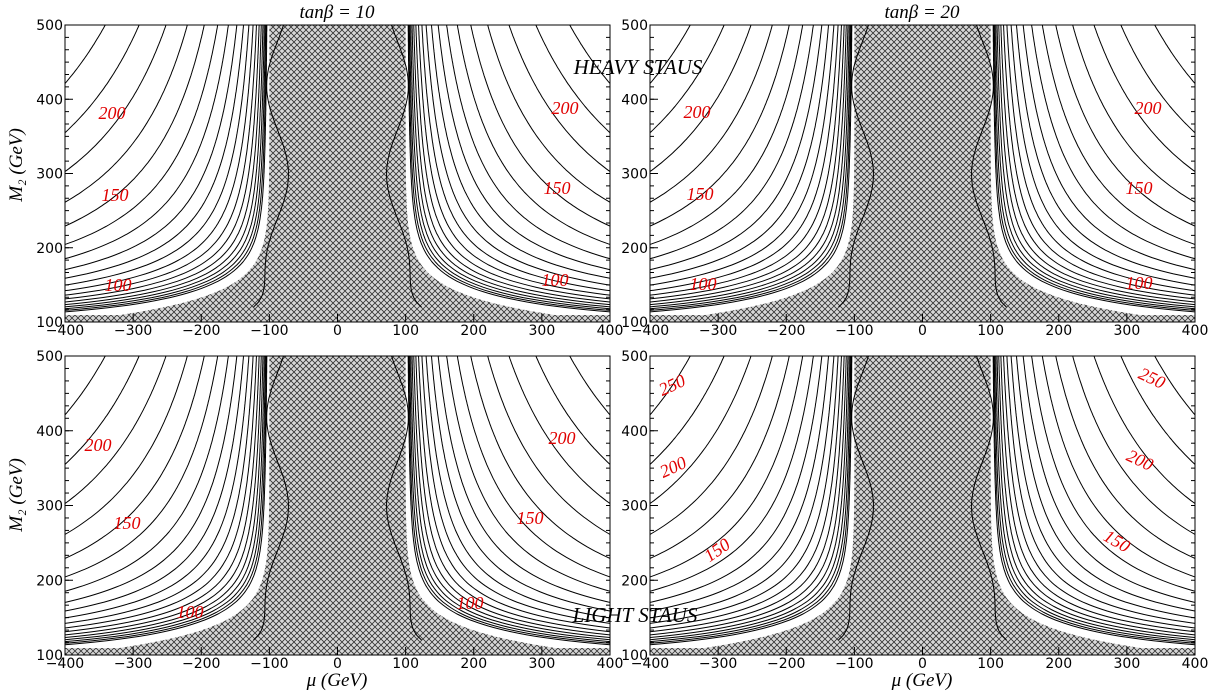  Describe the element at coordinates (542, 331) in the screenshot. I see `x-tick-label: 300` at that location.